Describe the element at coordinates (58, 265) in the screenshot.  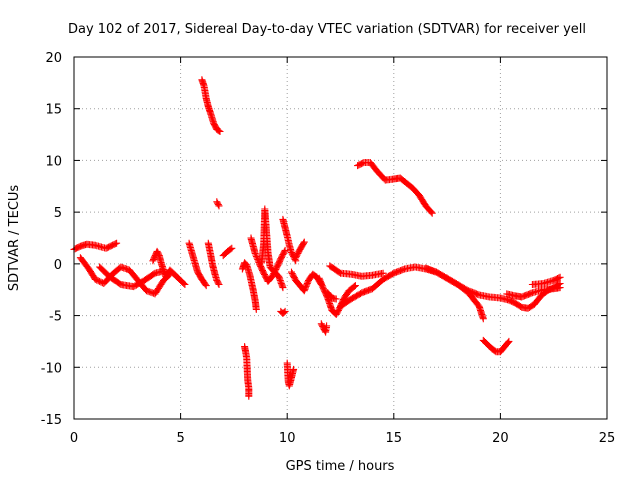
I see `y-tick-label: 0` at that location.